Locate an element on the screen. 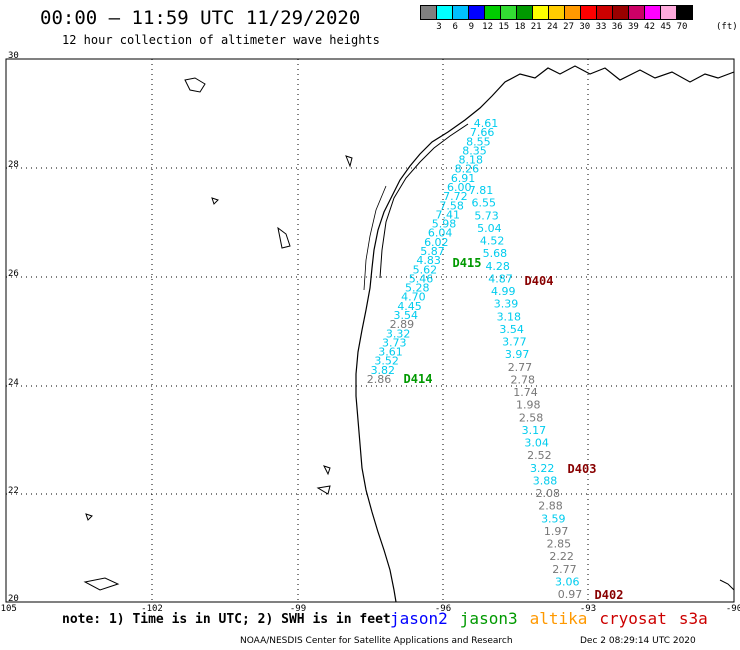 Image resolution: width=740 pixels, height=650 pixels. color-scale-label: 18 is located at coordinates (520, 27).